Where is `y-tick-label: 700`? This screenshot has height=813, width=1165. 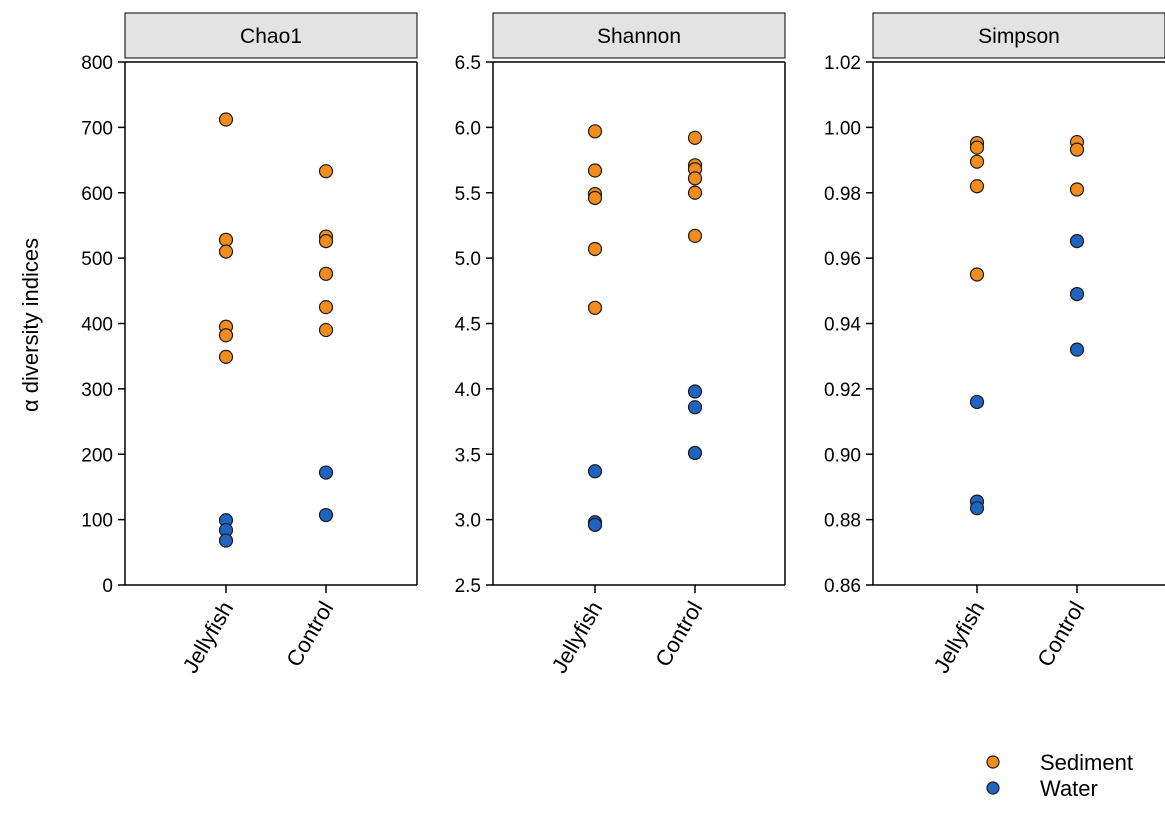 y-tick-label: 700 is located at coordinates (97, 128).